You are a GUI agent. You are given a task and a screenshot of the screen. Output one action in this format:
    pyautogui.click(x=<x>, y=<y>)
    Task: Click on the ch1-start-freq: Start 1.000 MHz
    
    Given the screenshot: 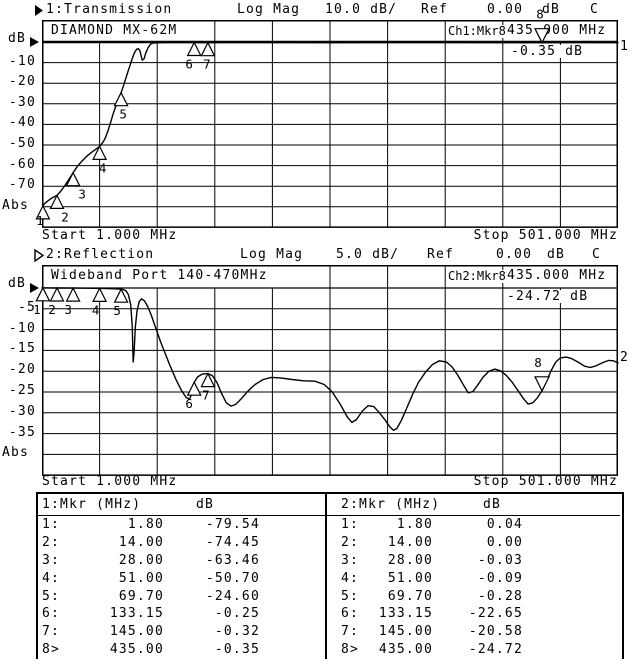 What is the action you would take?
    pyautogui.click(x=110, y=235)
    